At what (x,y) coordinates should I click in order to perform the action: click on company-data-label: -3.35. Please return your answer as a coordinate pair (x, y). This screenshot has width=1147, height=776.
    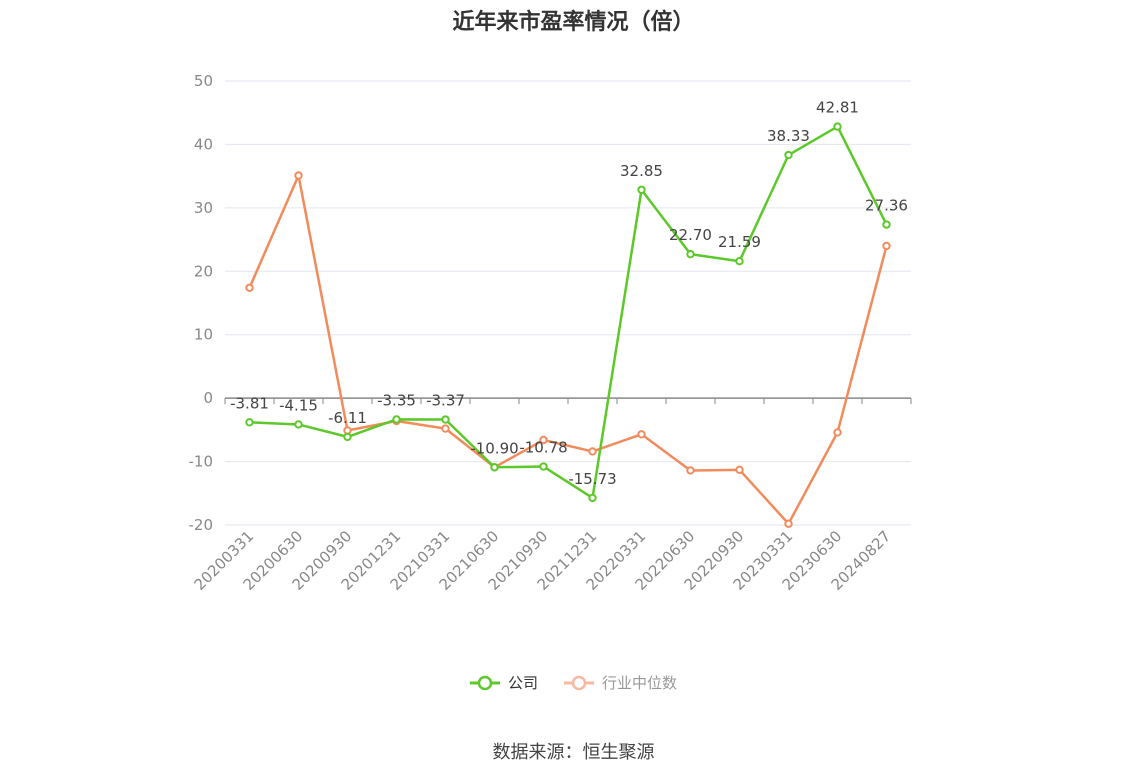
    Looking at the image, I should click on (396, 400).